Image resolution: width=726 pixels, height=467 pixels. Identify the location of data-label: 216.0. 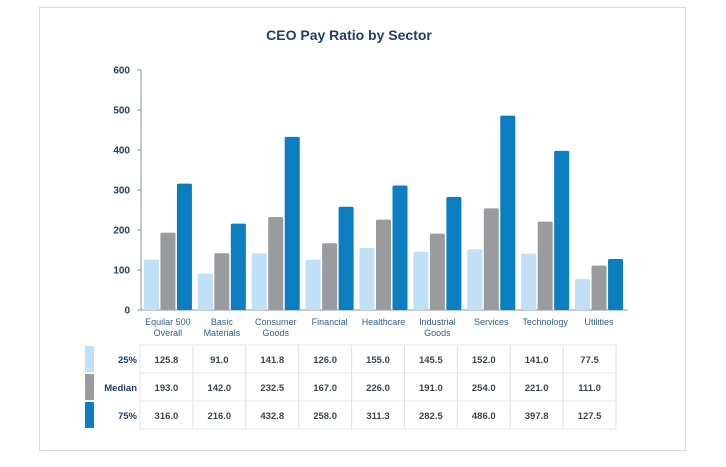
(219, 416).